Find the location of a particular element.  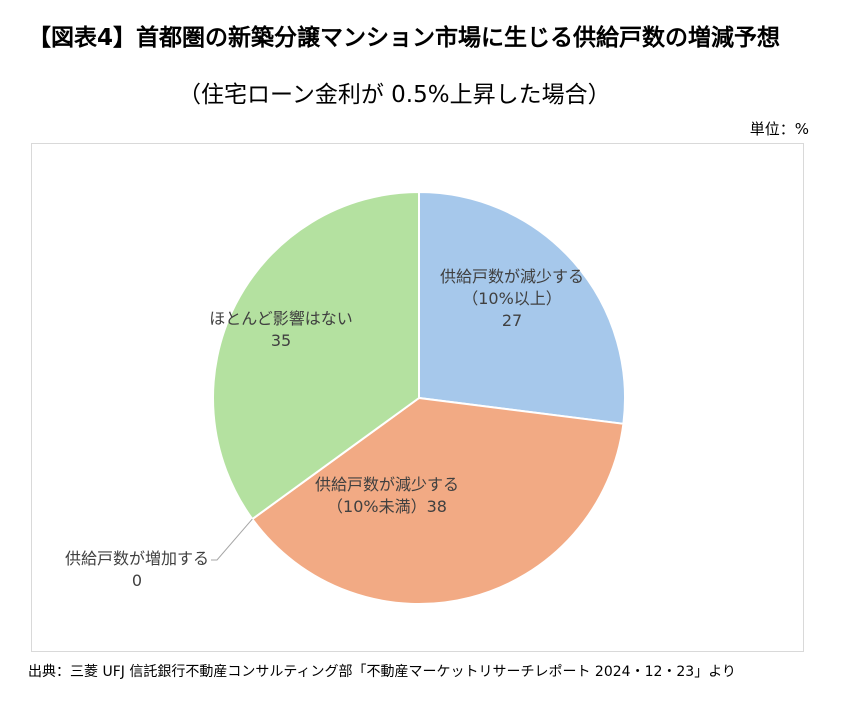

data-label: 供給戸数が減少する （10%以上） 27 is located at coordinates (512, 298).